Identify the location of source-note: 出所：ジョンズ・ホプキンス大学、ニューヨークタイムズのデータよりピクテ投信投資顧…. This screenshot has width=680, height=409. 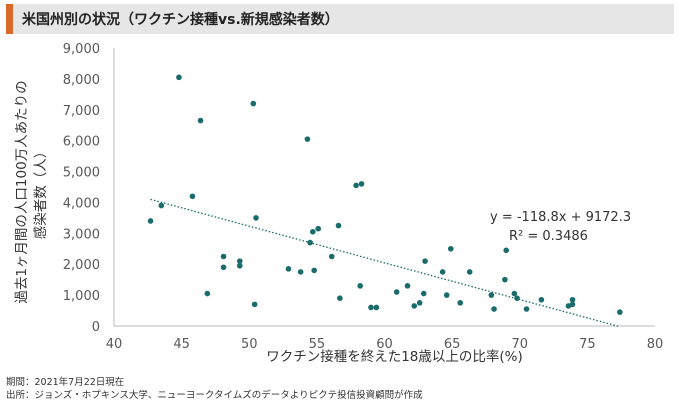
(214, 395).